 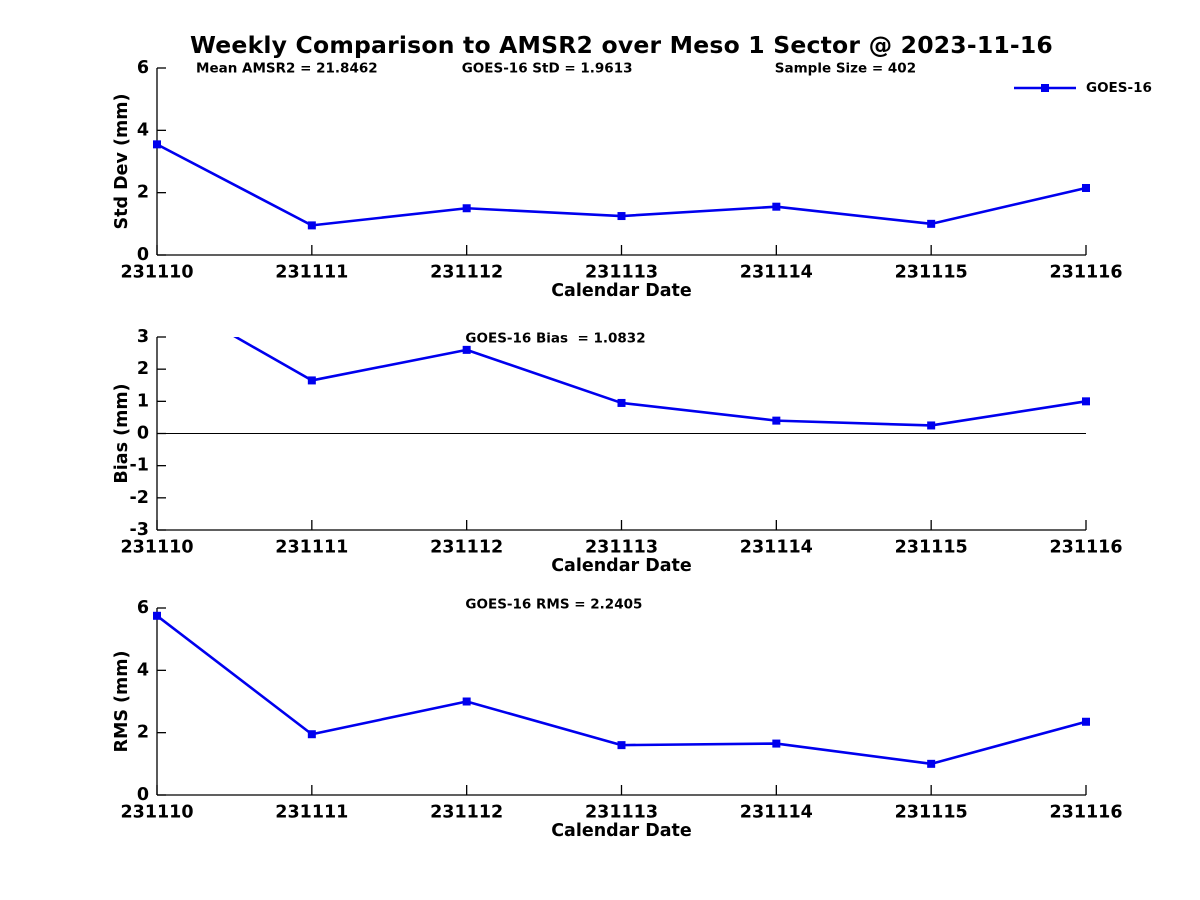 I want to click on y-tick-label: -3, so click(x=139, y=530).